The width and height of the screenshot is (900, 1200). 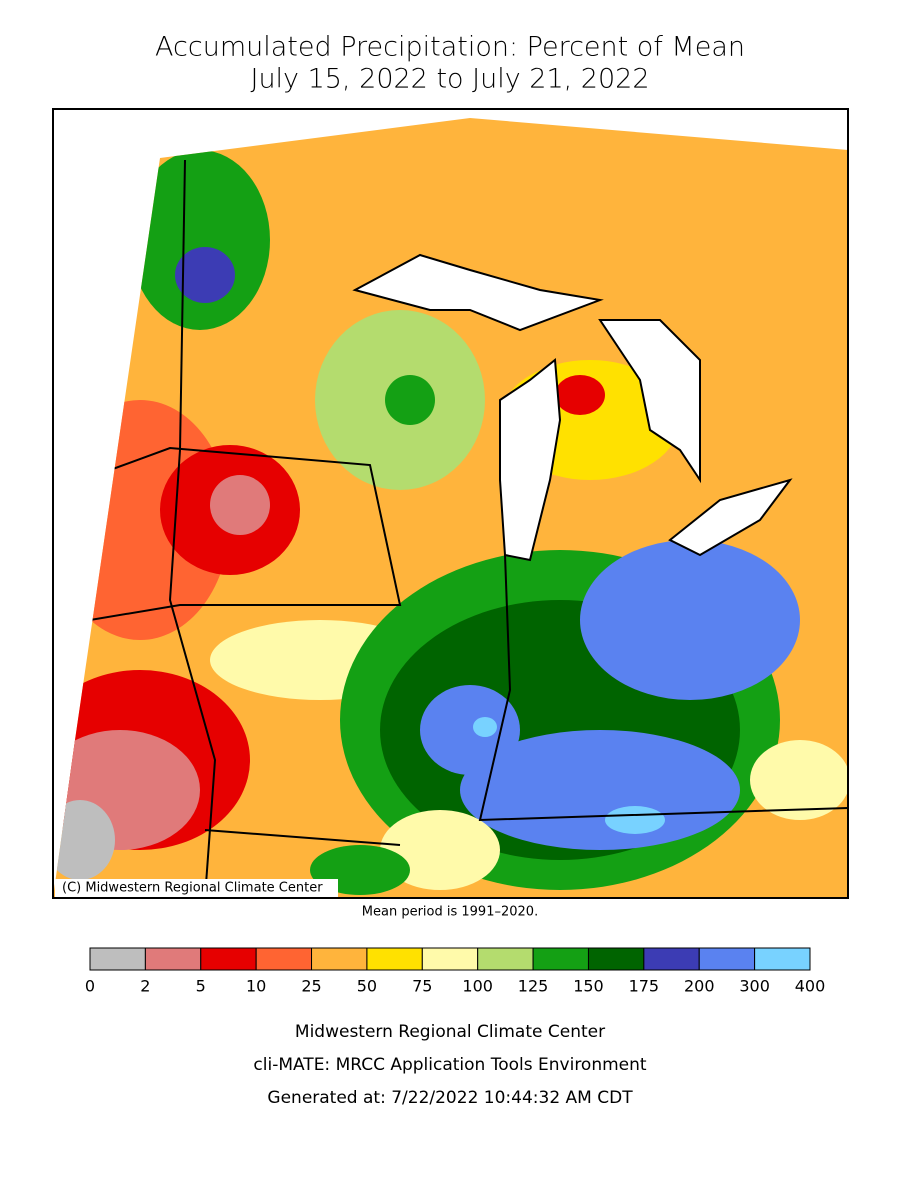 What do you see at coordinates (192, 888) in the screenshot?
I see `copyright: (C) Midwestern Regional Climate Center` at bounding box center [192, 888].